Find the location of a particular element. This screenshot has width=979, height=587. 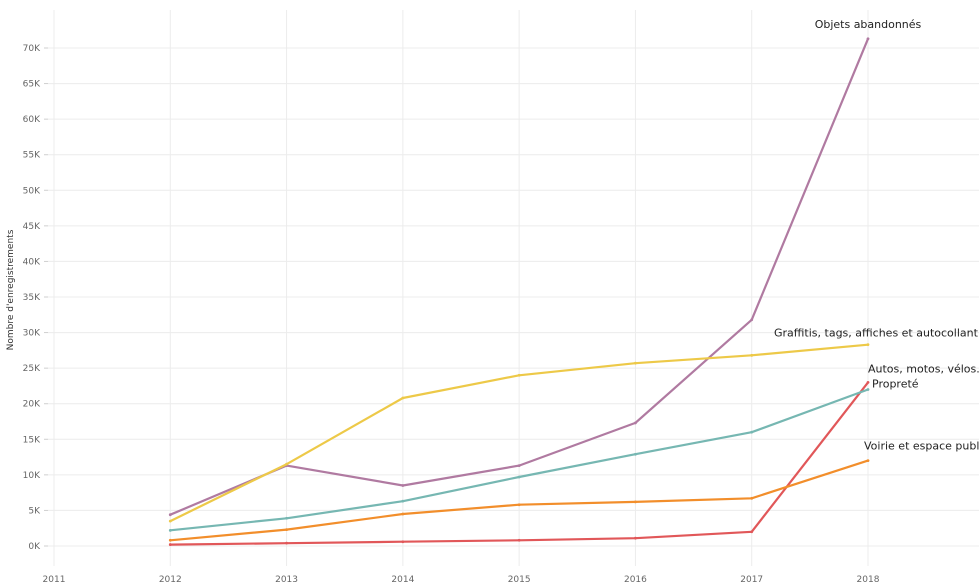

y-tick-label: 20K is located at coordinates (32, 405).